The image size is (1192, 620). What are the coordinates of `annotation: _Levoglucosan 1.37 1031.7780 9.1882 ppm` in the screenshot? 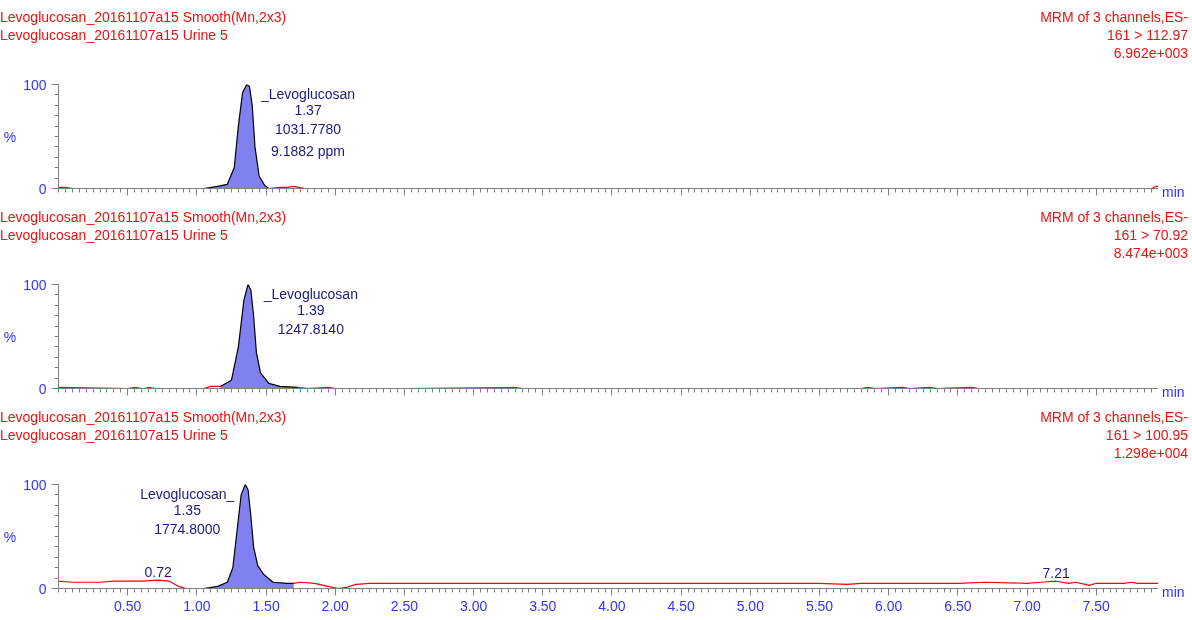 It's located at (307, 122).